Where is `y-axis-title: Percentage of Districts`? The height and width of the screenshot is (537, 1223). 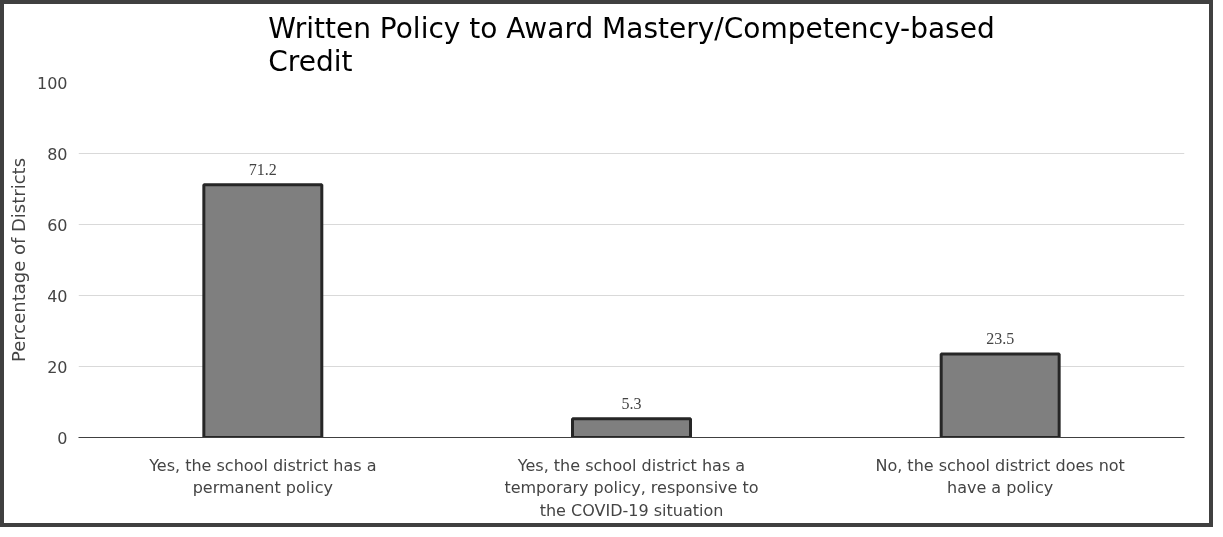
y-axis-title: Percentage of Districts is located at coordinates (18, 260).